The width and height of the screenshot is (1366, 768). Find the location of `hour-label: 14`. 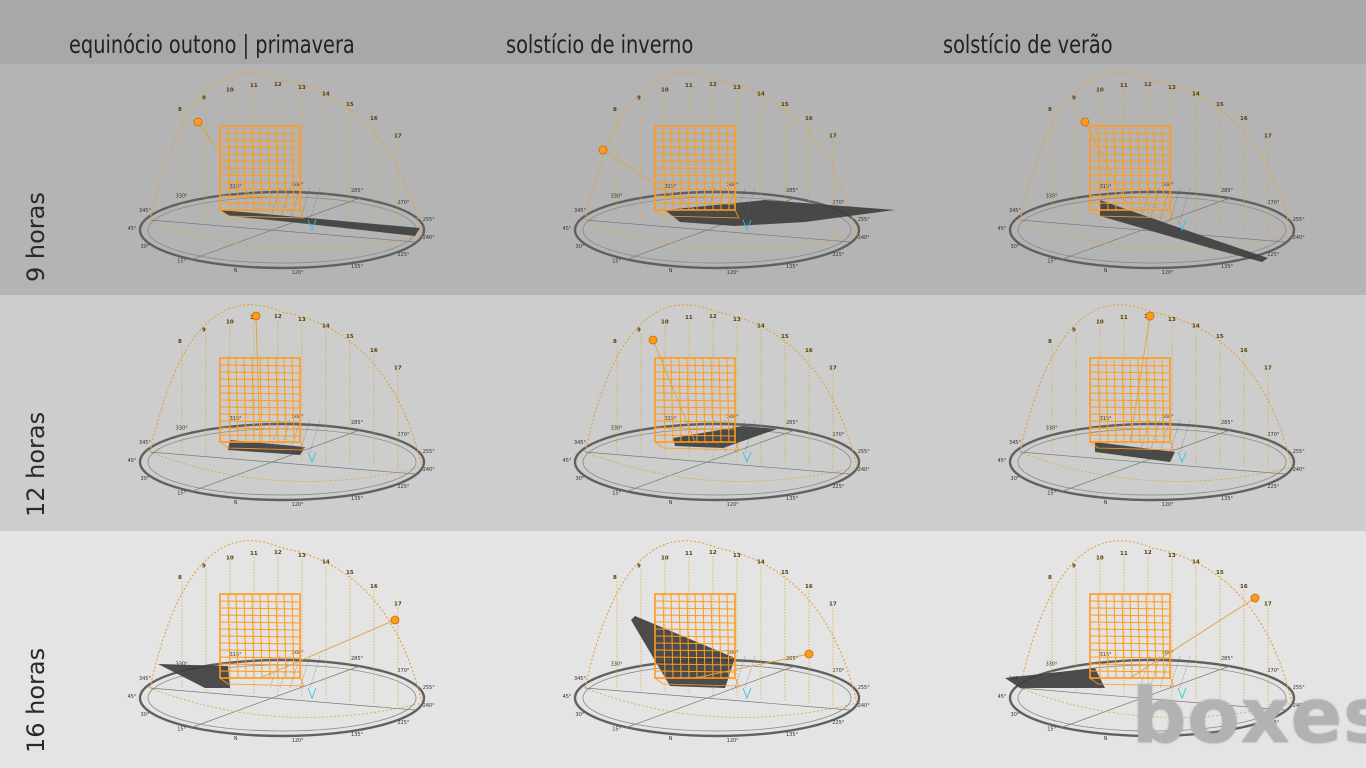

hour-label: 14 is located at coordinates (761, 95).